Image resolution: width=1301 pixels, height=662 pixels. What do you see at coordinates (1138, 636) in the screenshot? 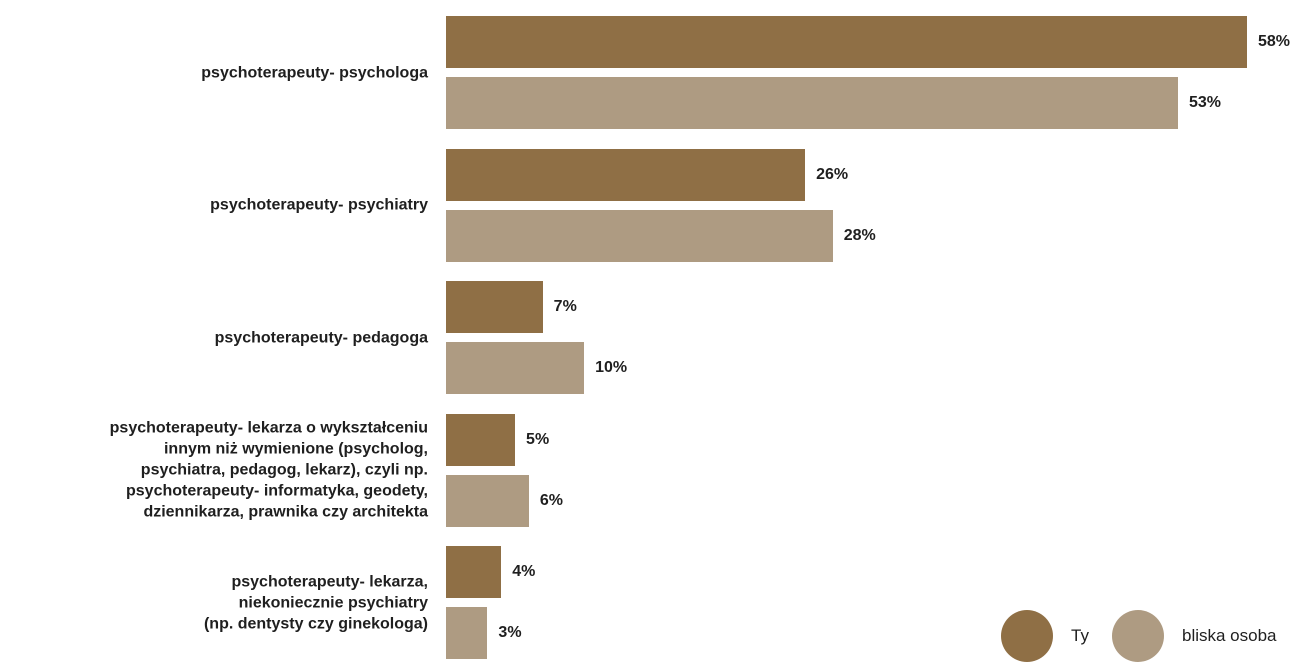
I see `legend-swatch-bliska-osoba` at bounding box center [1138, 636].